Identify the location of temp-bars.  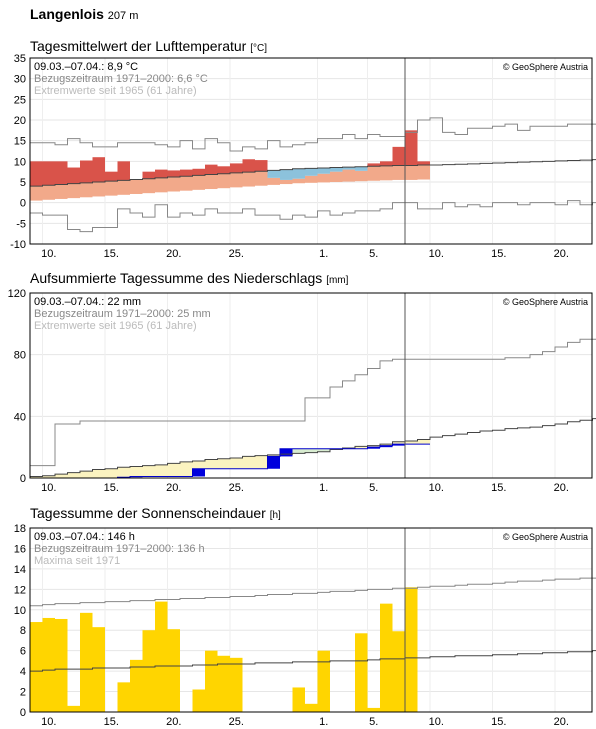
(230, 165).